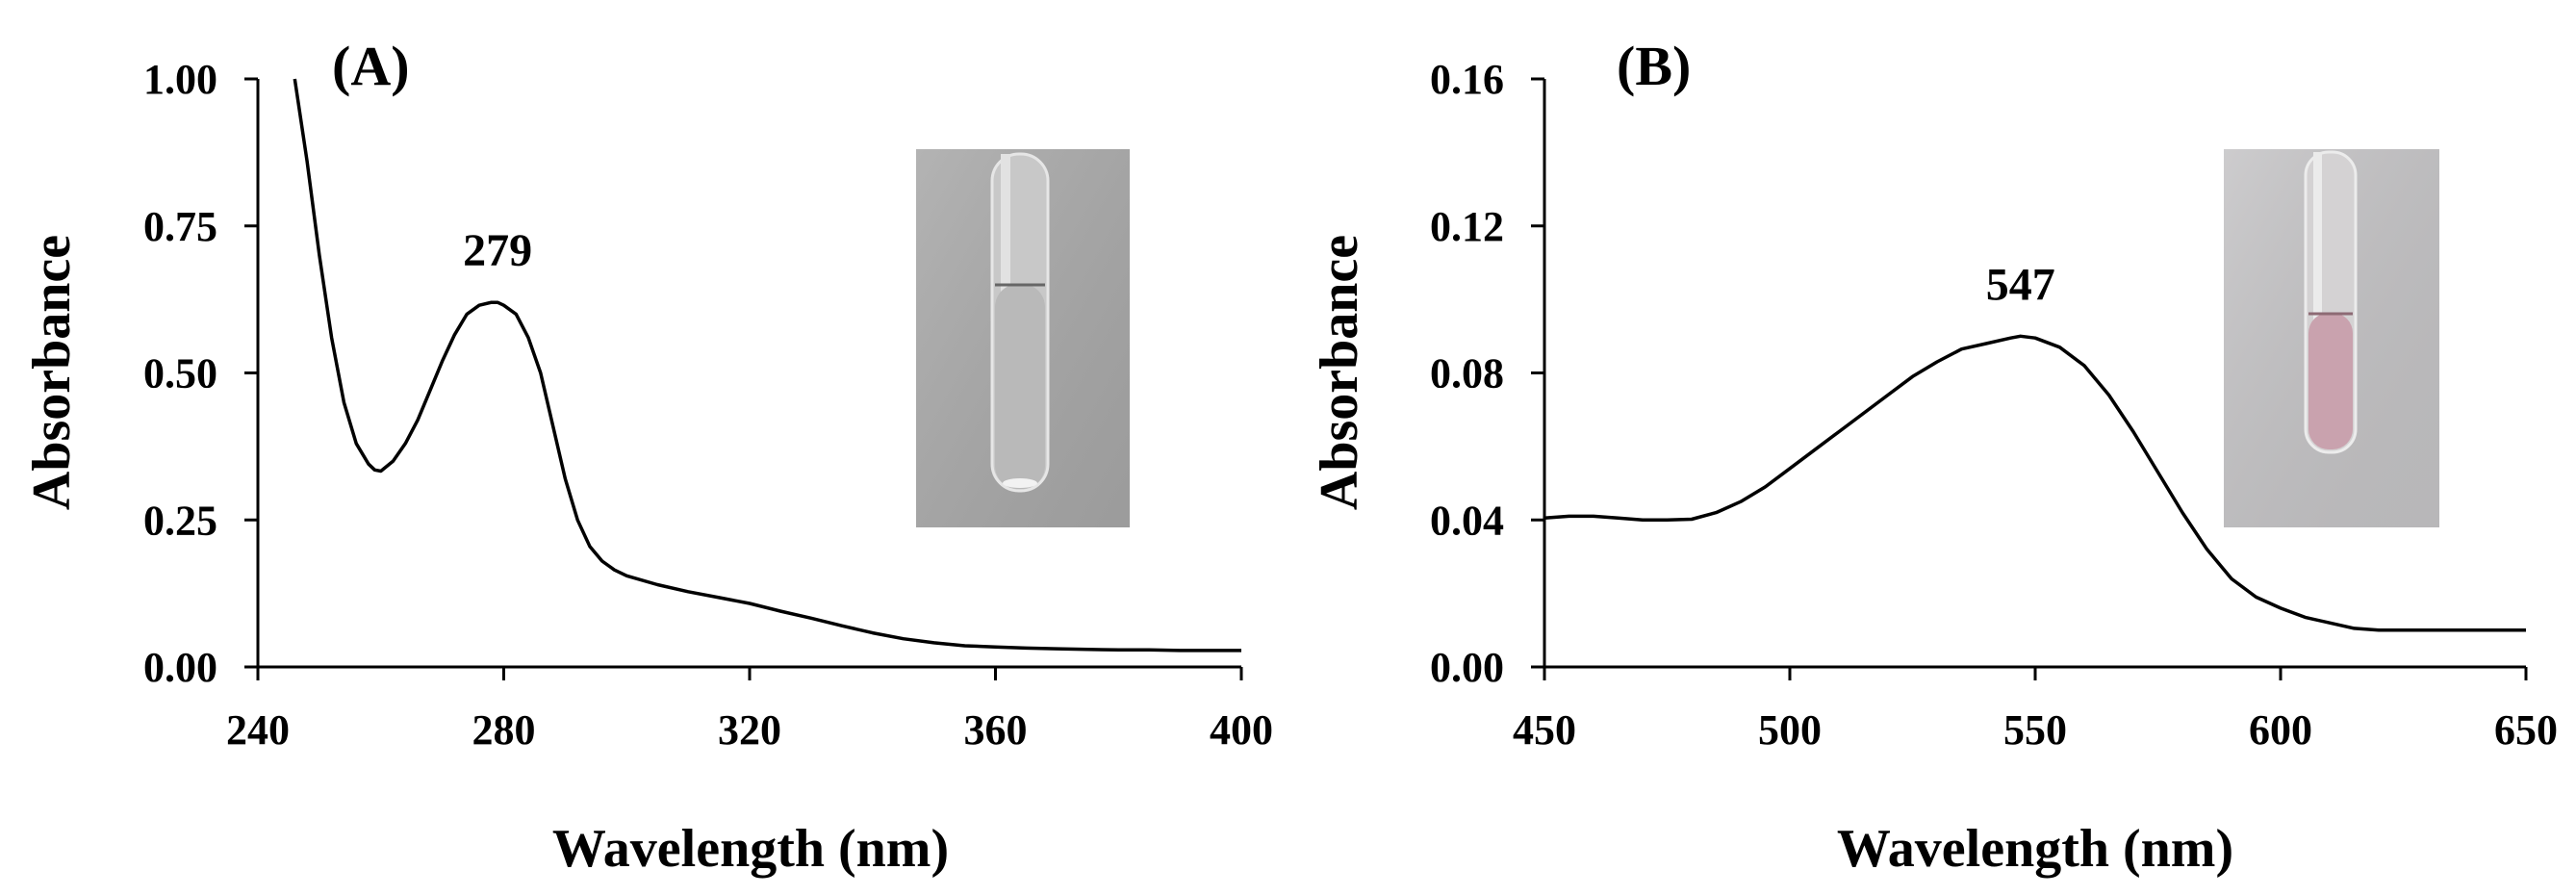 This screenshot has width=2576, height=896. What do you see at coordinates (2020, 284) in the screenshot?
I see `panel-b-peak-label: 547` at bounding box center [2020, 284].